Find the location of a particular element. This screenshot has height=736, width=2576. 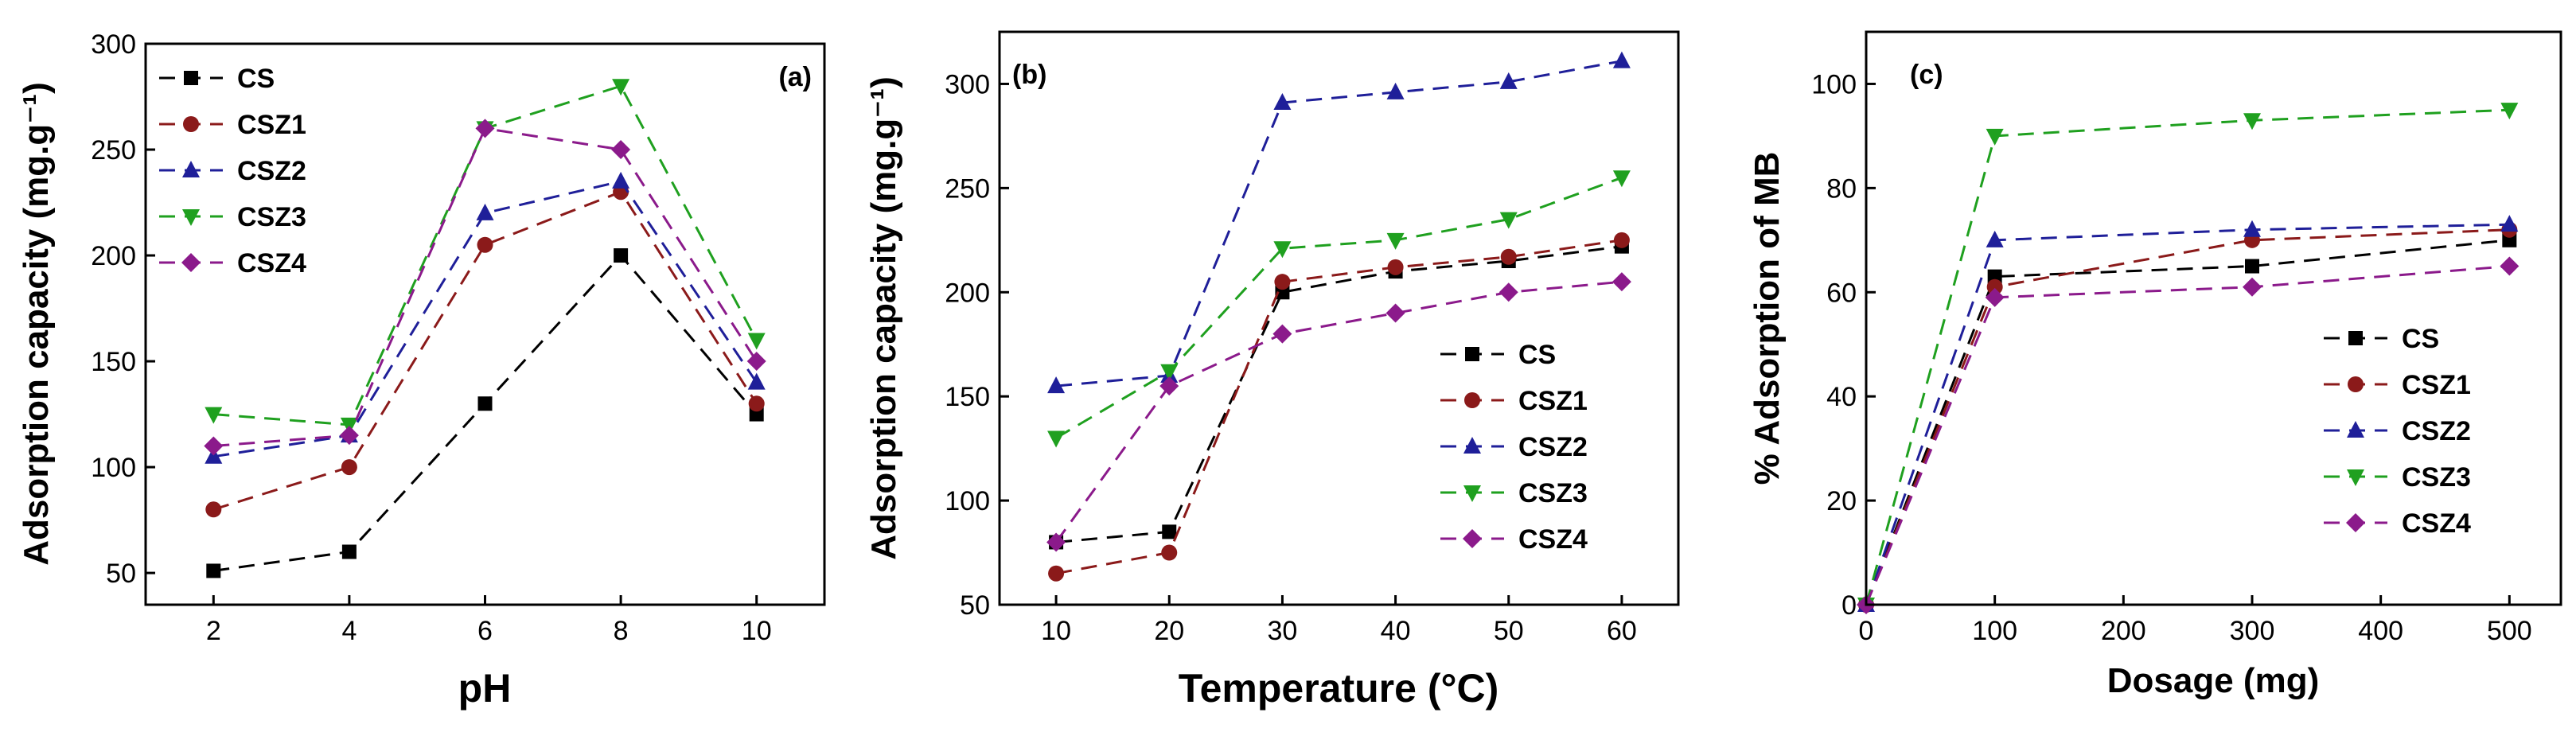

x-axis-label-c: Dosage (mg) is located at coordinates (2213, 680).